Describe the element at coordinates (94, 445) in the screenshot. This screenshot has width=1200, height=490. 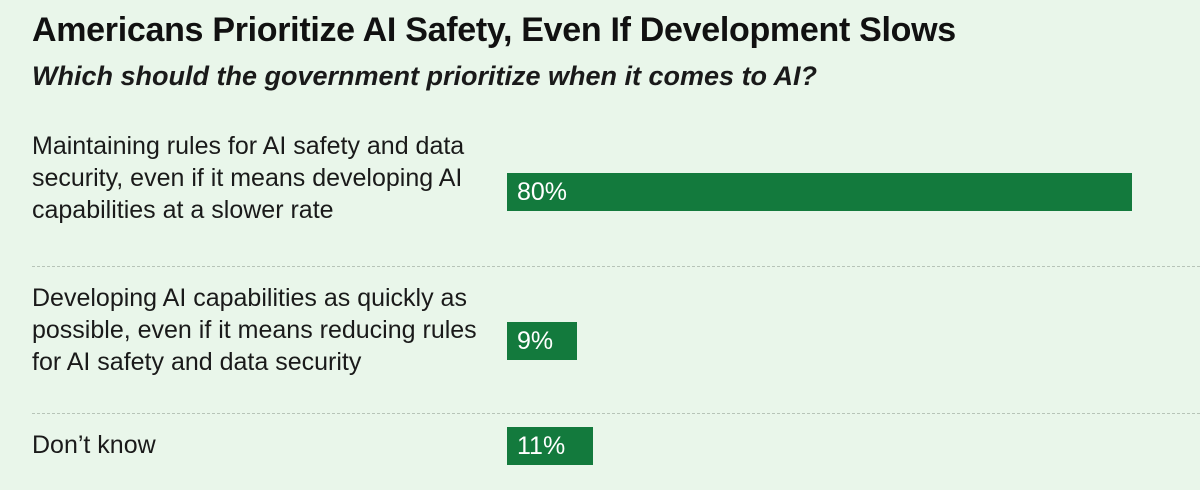
I see `category-label: Don’t know` at that location.